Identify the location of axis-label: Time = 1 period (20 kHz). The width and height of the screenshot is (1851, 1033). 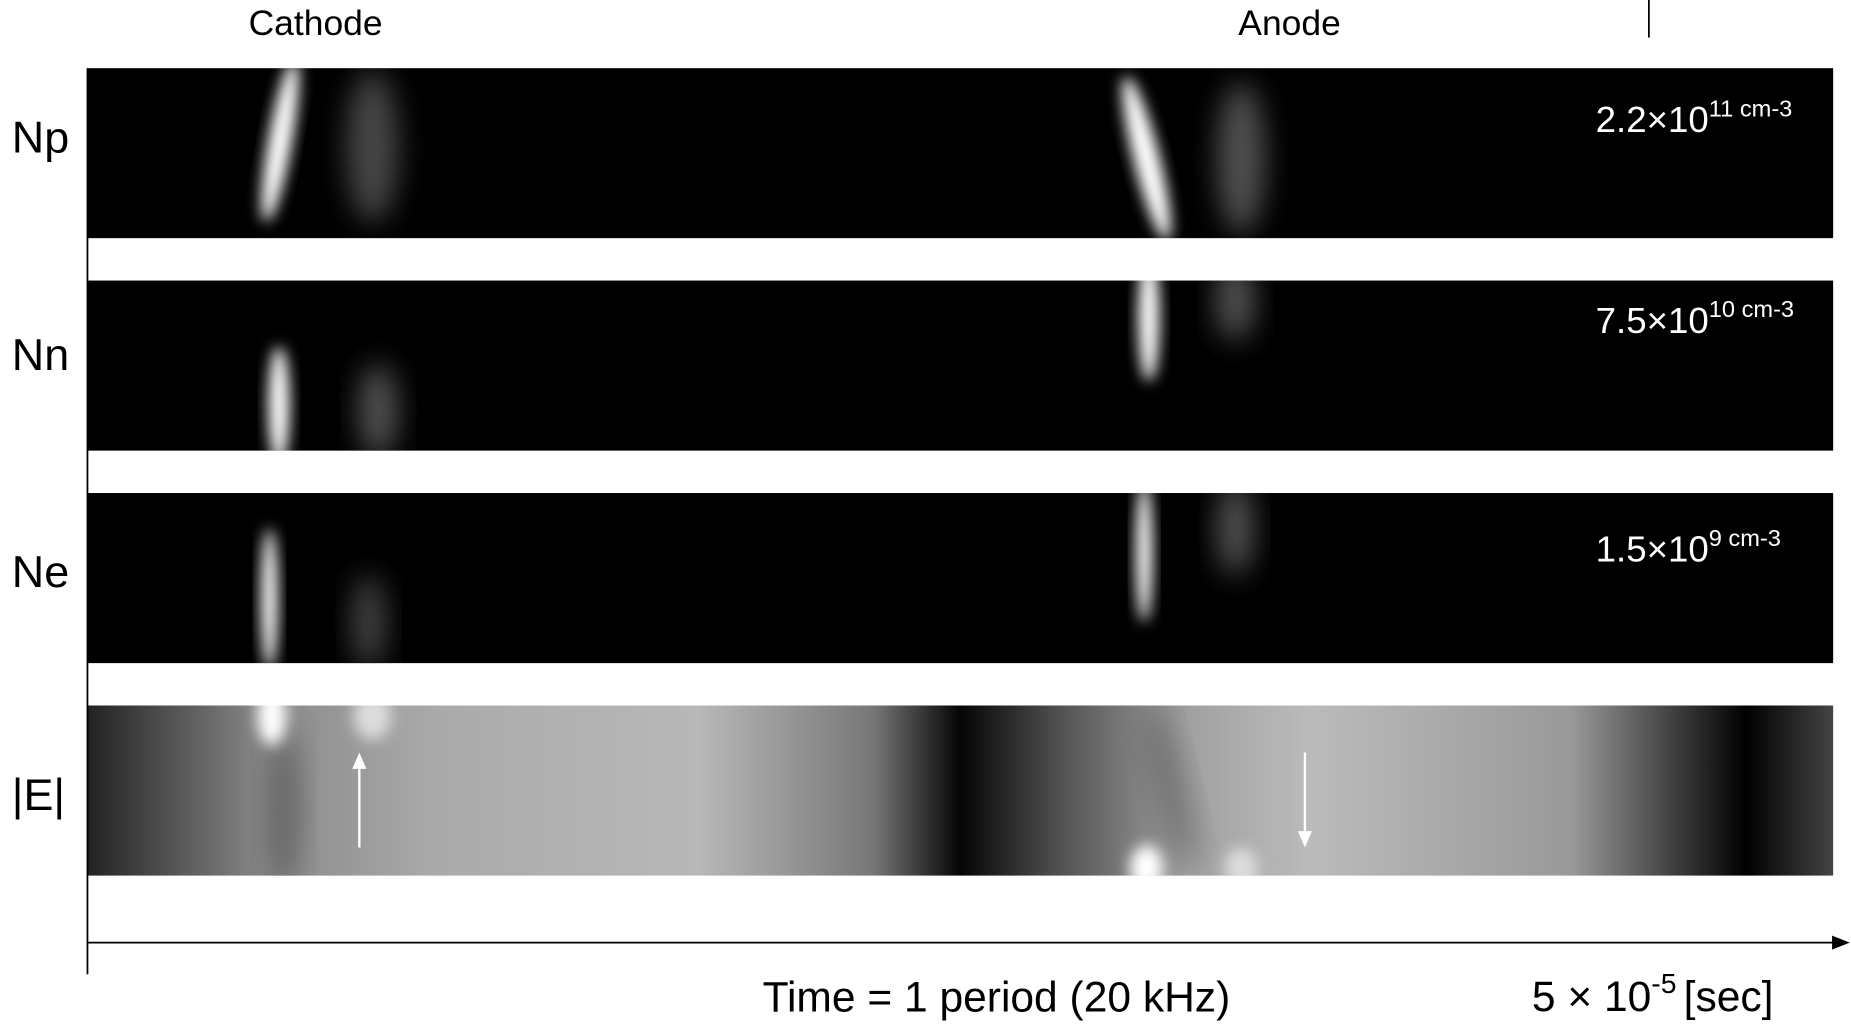
(997, 996).